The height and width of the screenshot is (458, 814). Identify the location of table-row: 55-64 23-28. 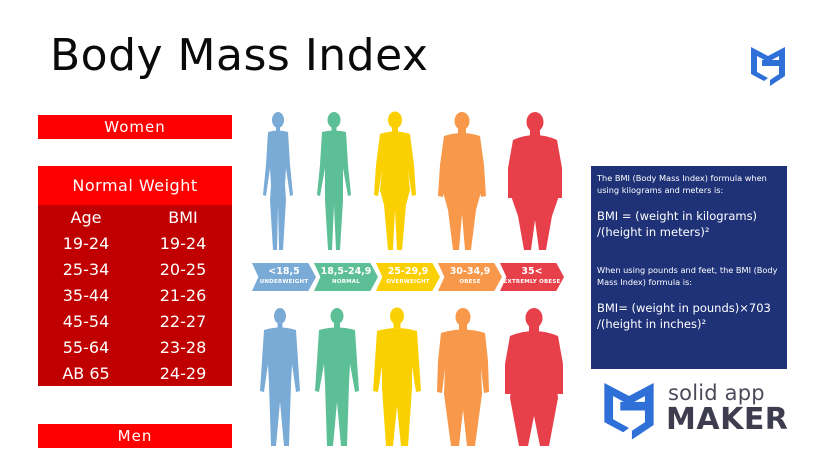
(135, 348).